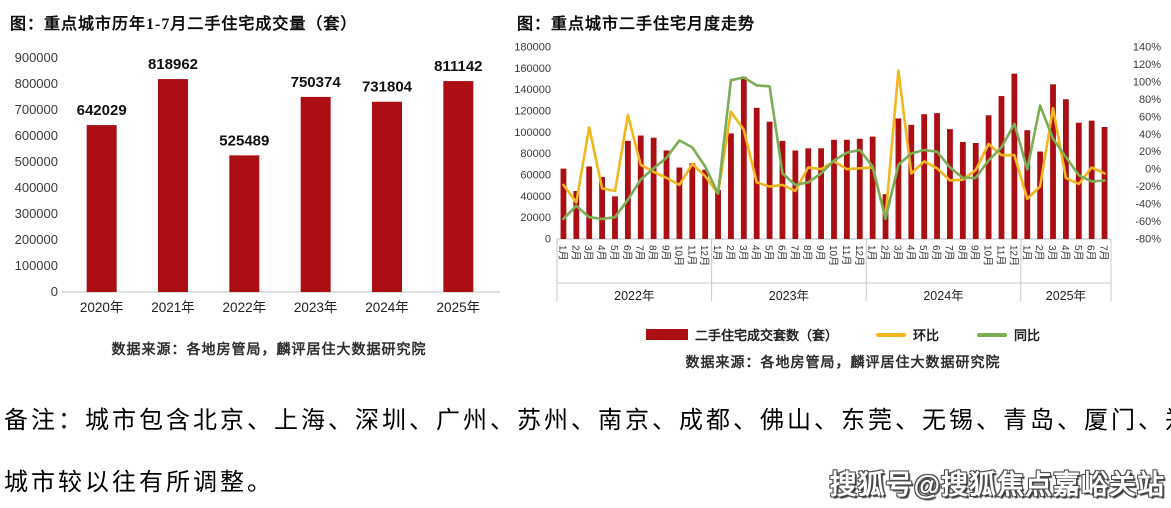 Image resolution: width=1171 pixels, height=508 pixels. I want to click on year-label: 2022年, so click(634, 296).